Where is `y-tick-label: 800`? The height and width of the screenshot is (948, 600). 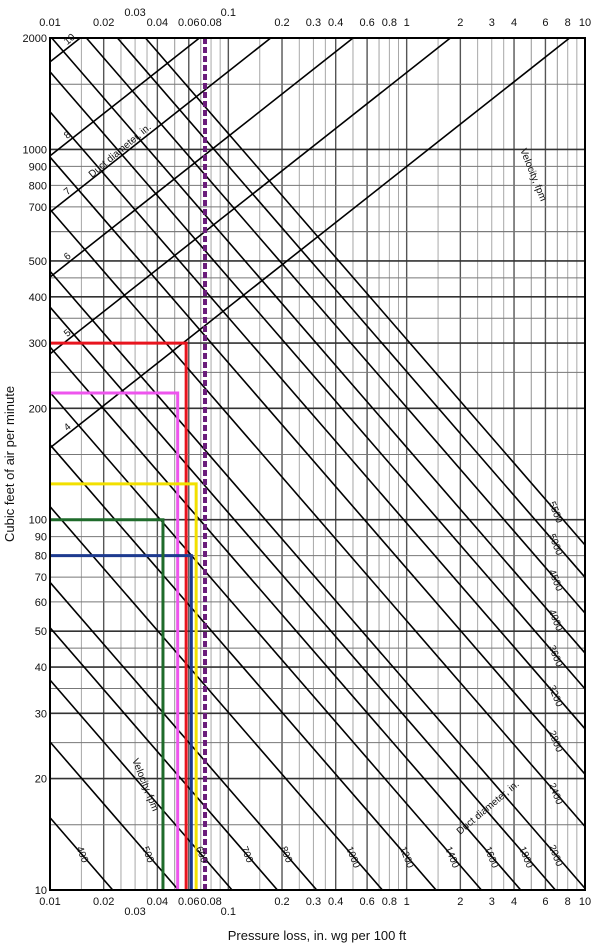 y-tick-label: 800 is located at coordinates (38, 186).